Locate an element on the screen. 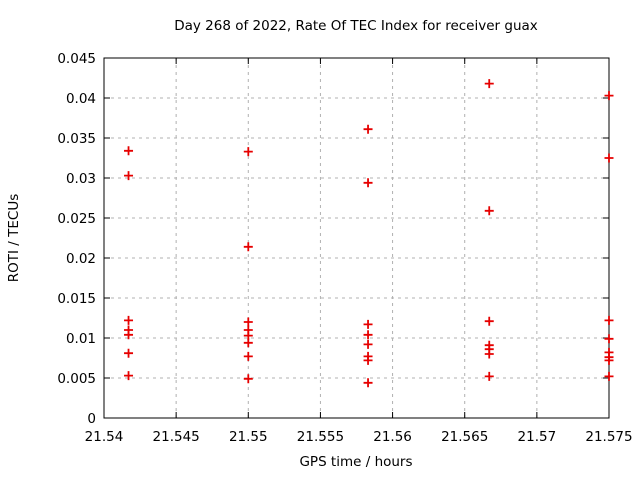 Image resolution: width=640 pixels, height=484 pixels. x-axis-label: GPS time / hours is located at coordinates (355, 462).